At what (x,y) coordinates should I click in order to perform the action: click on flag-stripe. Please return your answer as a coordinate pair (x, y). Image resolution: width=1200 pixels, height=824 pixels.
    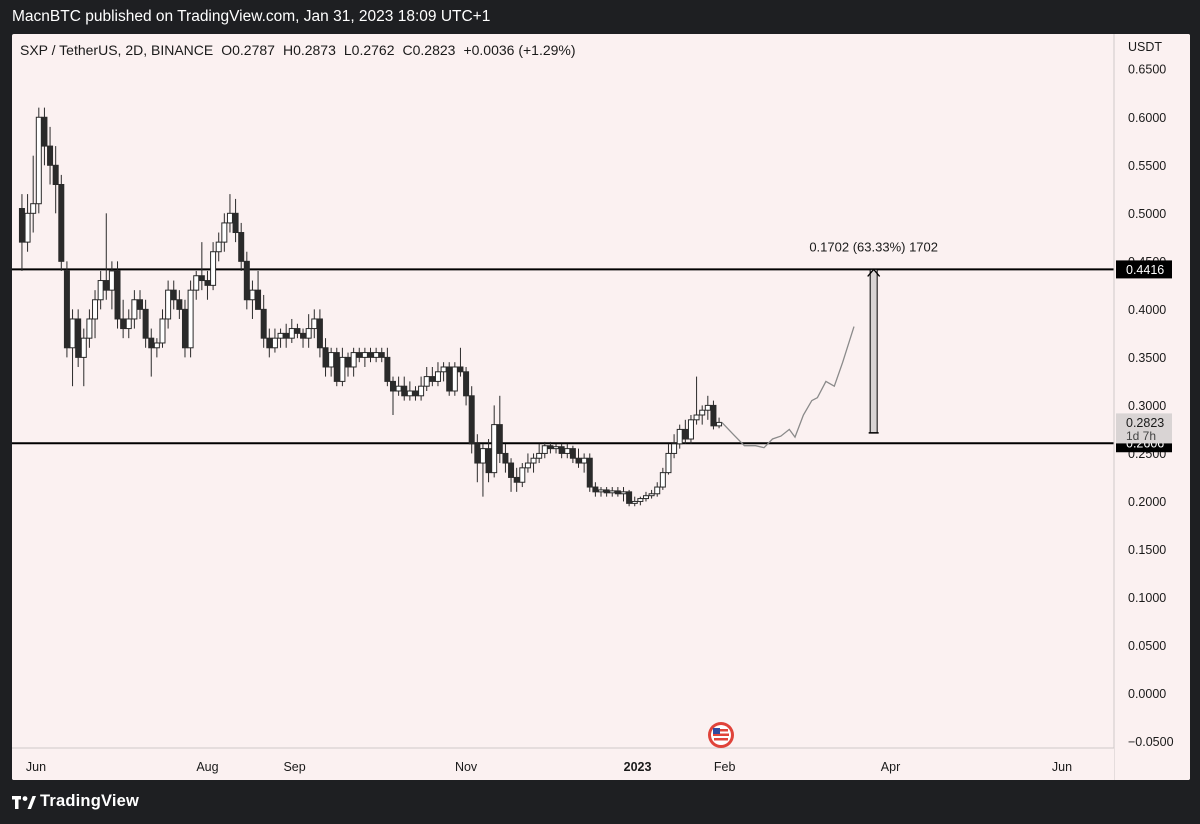
    Looking at the image, I should click on (721, 739).